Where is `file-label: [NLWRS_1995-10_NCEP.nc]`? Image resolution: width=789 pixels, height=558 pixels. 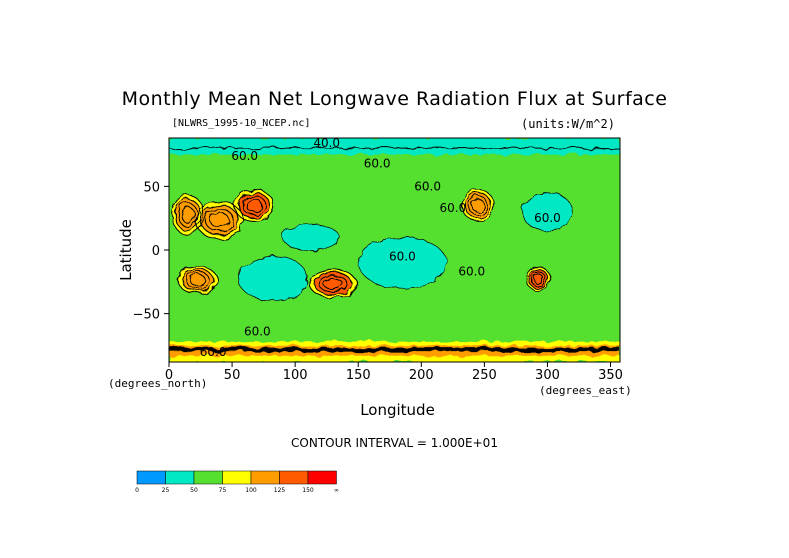 file-label: [NLWRS_1995-10_NCEP.nc] is located at coordinates (241, 123).